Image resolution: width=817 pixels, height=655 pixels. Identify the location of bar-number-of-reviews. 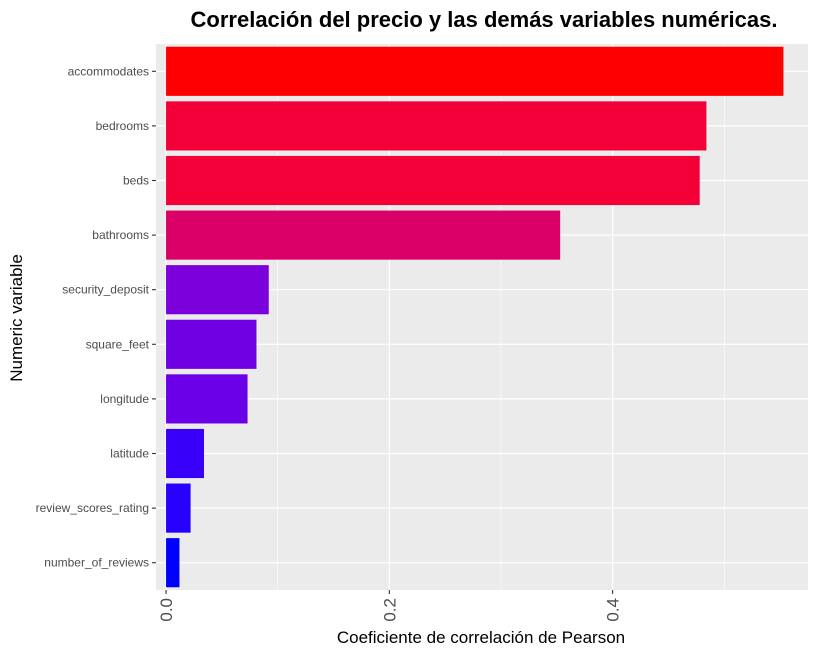
(173, 563).